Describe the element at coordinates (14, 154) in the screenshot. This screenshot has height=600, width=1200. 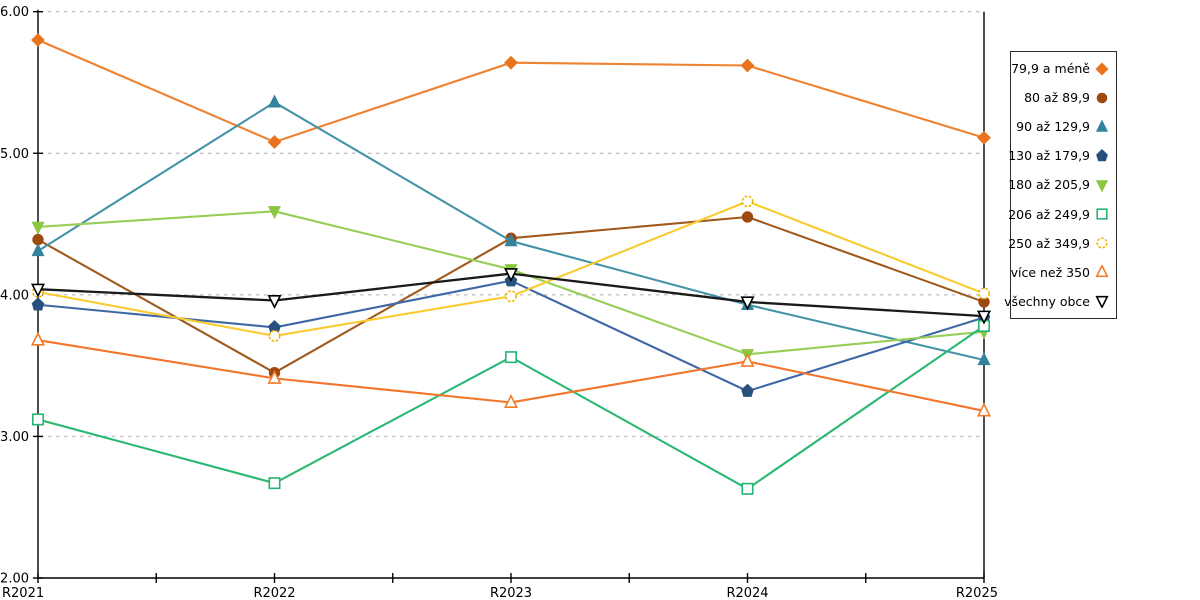
I see `y-tick-label: 5.00` at that location.